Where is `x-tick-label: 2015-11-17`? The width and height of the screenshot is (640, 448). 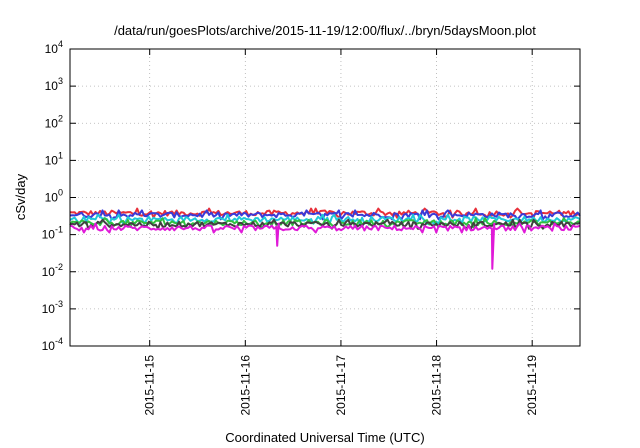 x-tick-label: 2015-11-17 is located at coordinates (341, 385).